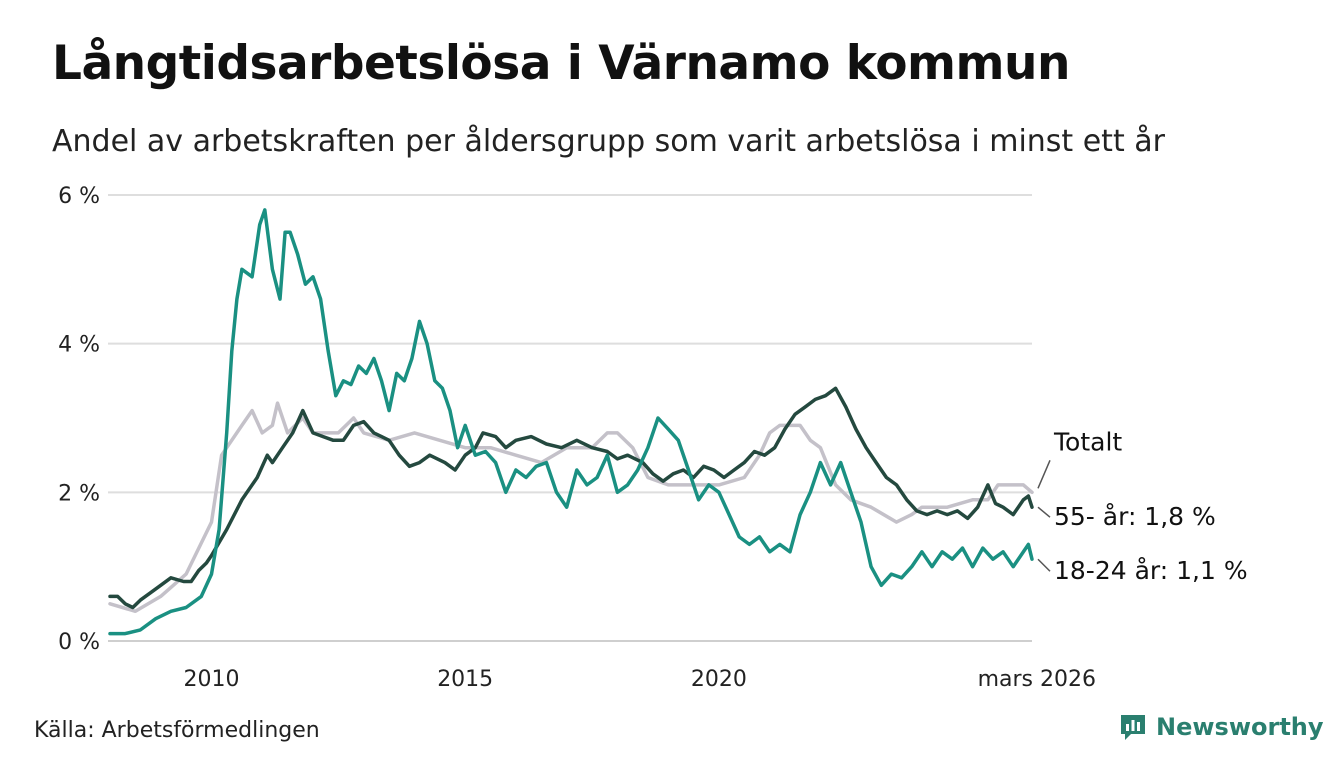 Image resolution: width=1340 pixels, height=780 pixels. Describe the element at coordinates (79, 345) in the screenshot. I see `y-tick-label: 4 %` at that location.